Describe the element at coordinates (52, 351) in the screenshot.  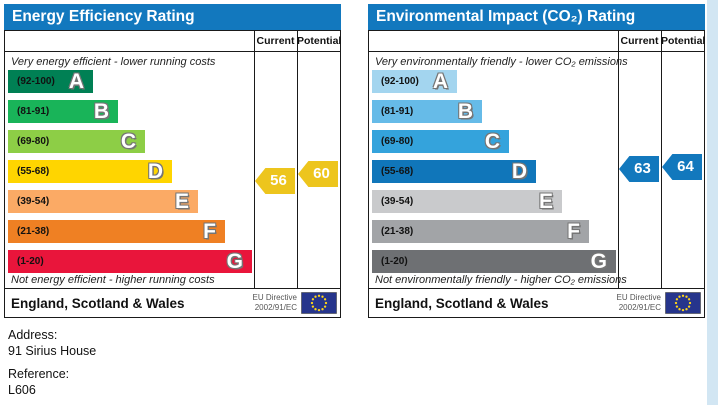
I see `address-value: 91 Sirius House` at that location.